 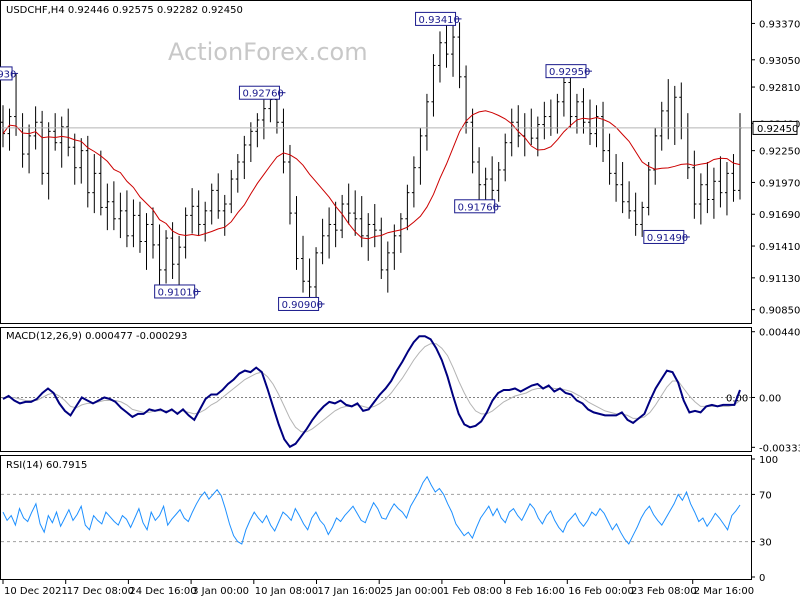 What do you see at coordinates (762, 578) in the screenshot?
I see `rsi-tick-label: 0` at bounding box center [762, 578].